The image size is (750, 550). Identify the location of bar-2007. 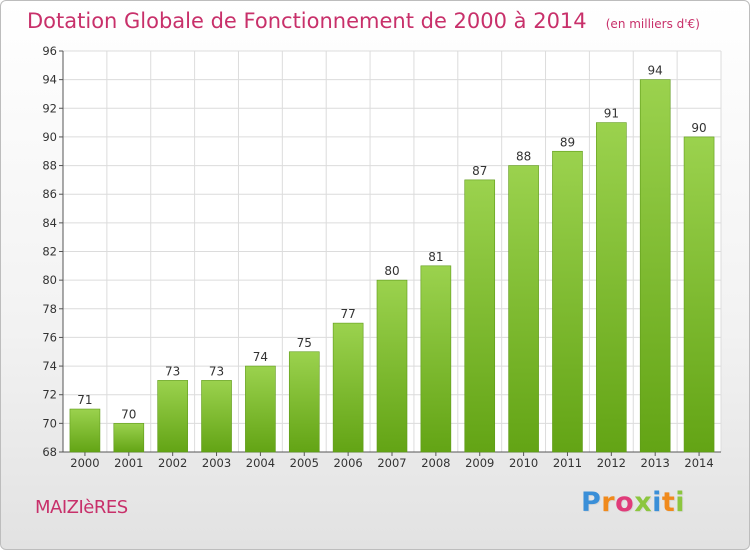
(392, 366).